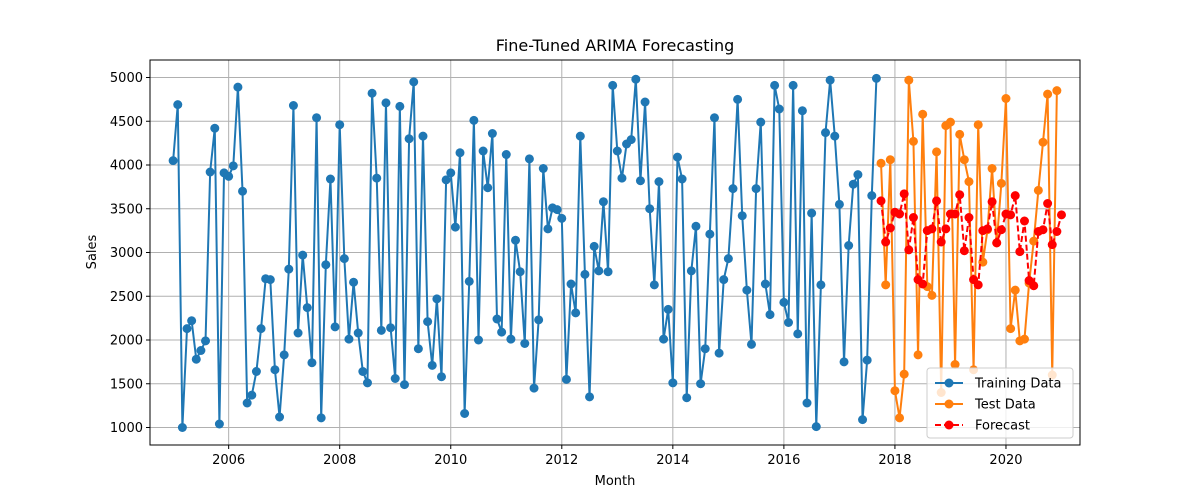  What do you see at coordinates (1017, 384) in the screenshot?
I see `legend-label: Training Data` at bounding box center [1017, 384].